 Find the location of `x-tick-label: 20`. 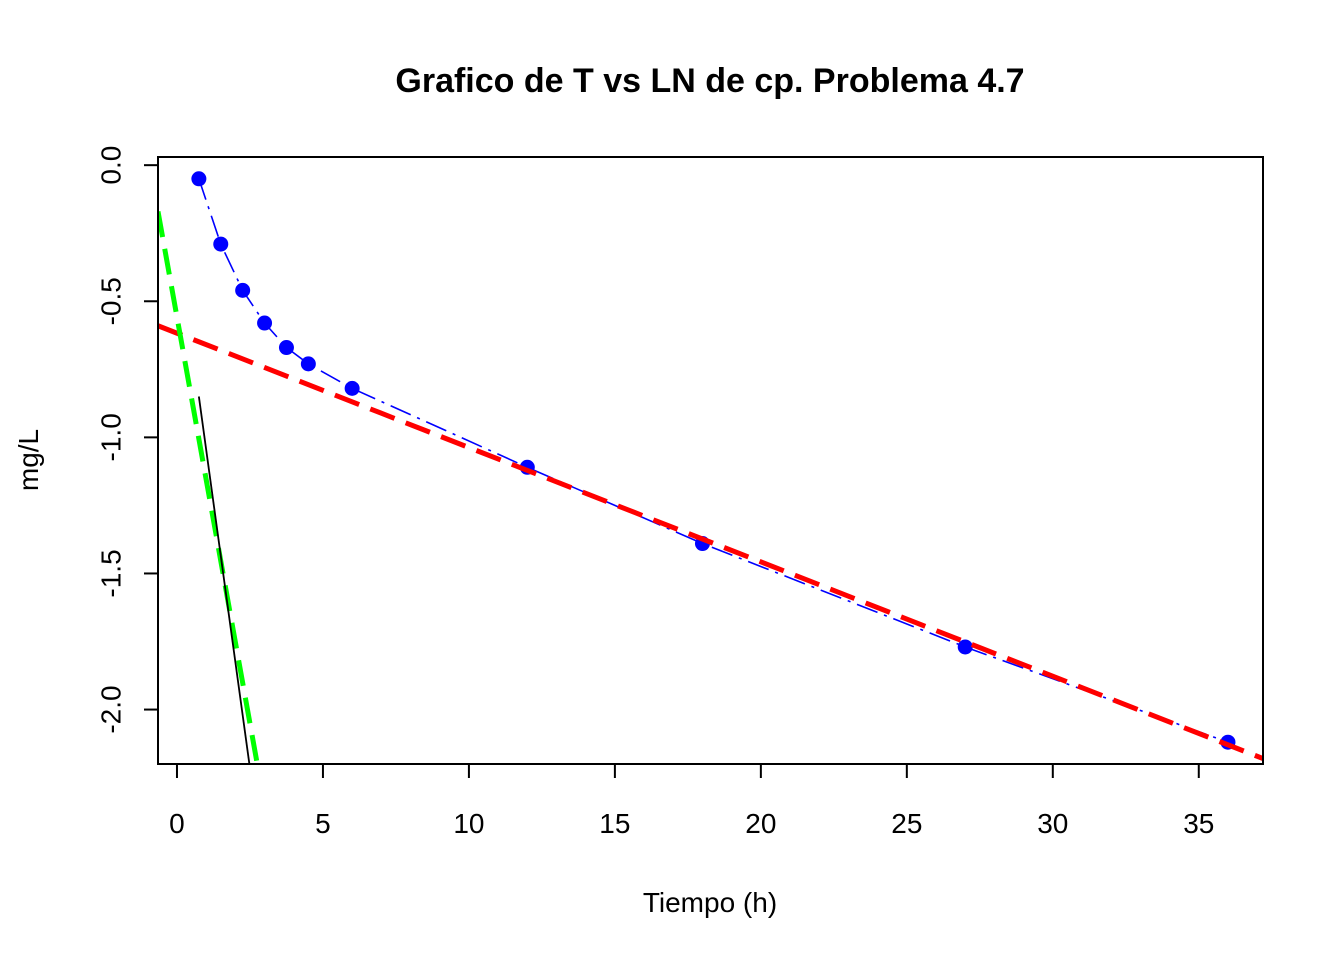

x-tick-label: 20 is located at coordinates (760, 823).